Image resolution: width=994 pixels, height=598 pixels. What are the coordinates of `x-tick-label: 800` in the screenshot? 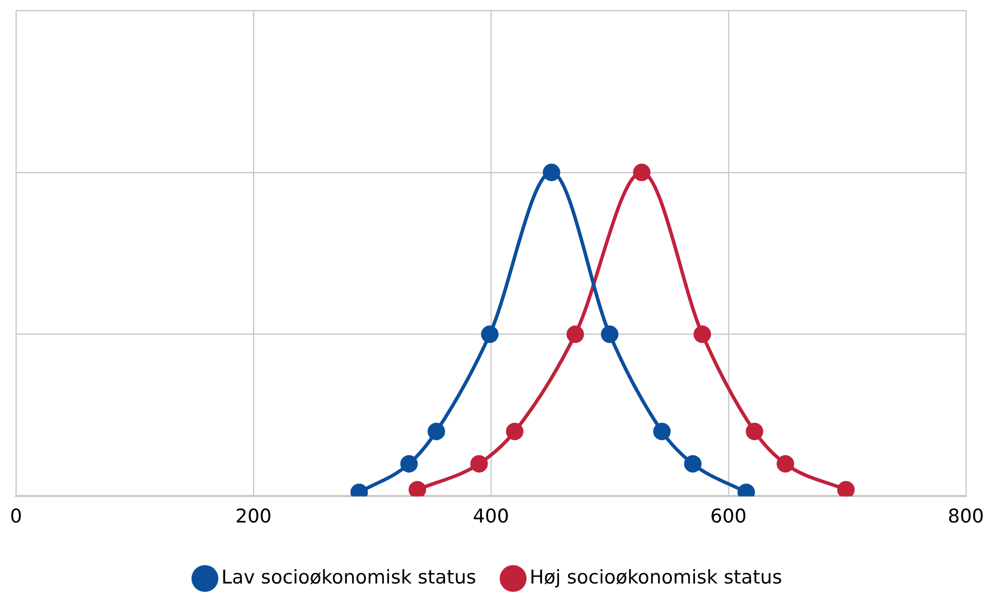 It's located at (966, 517).